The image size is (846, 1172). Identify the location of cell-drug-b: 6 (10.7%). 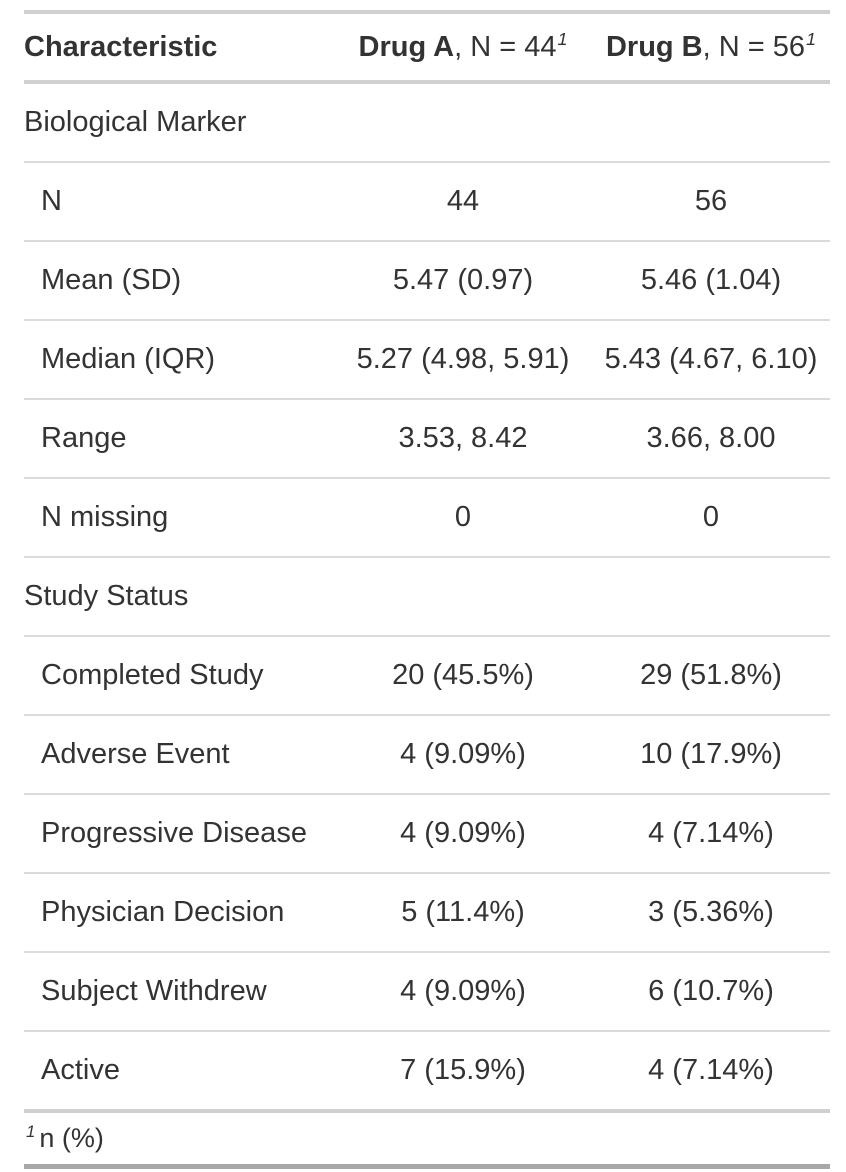
(711, 991).